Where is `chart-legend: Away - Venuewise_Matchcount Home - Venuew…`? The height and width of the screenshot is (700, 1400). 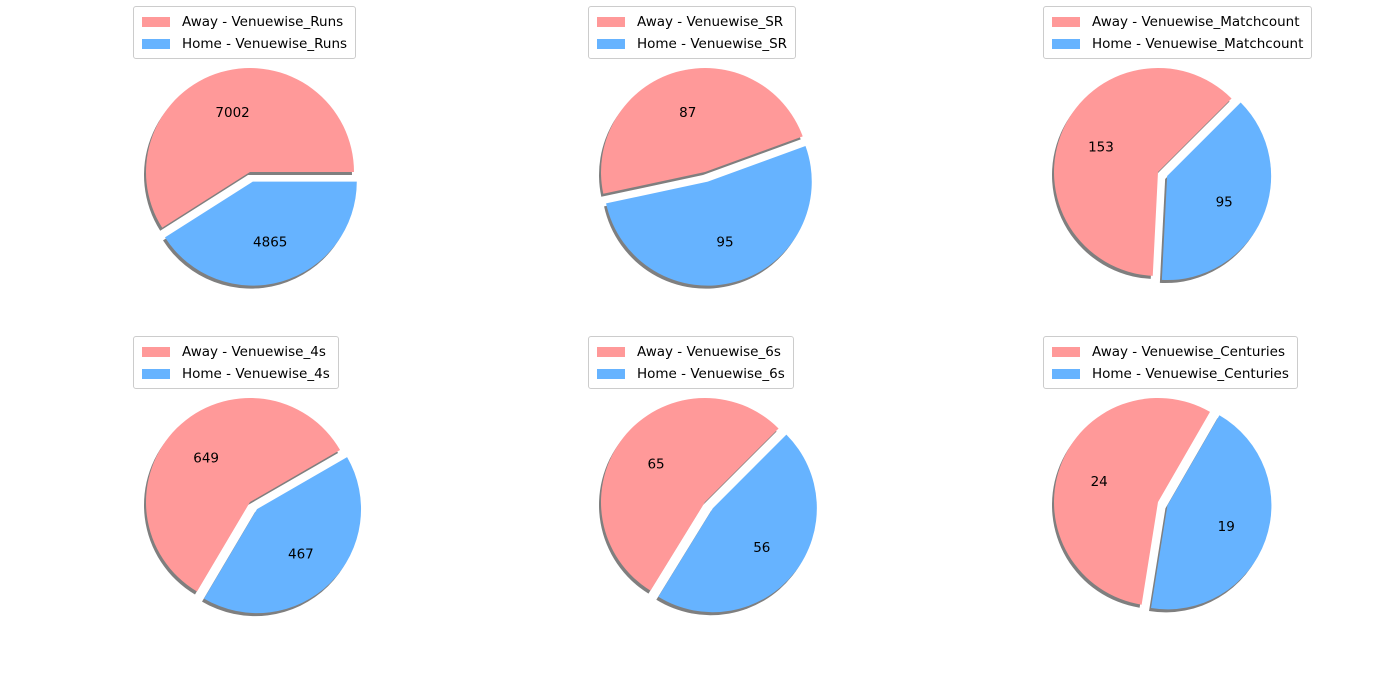
chart-legend: Away - Venuewise_Matchcount Home - Venuew… is located at coordinates (1178, 32).